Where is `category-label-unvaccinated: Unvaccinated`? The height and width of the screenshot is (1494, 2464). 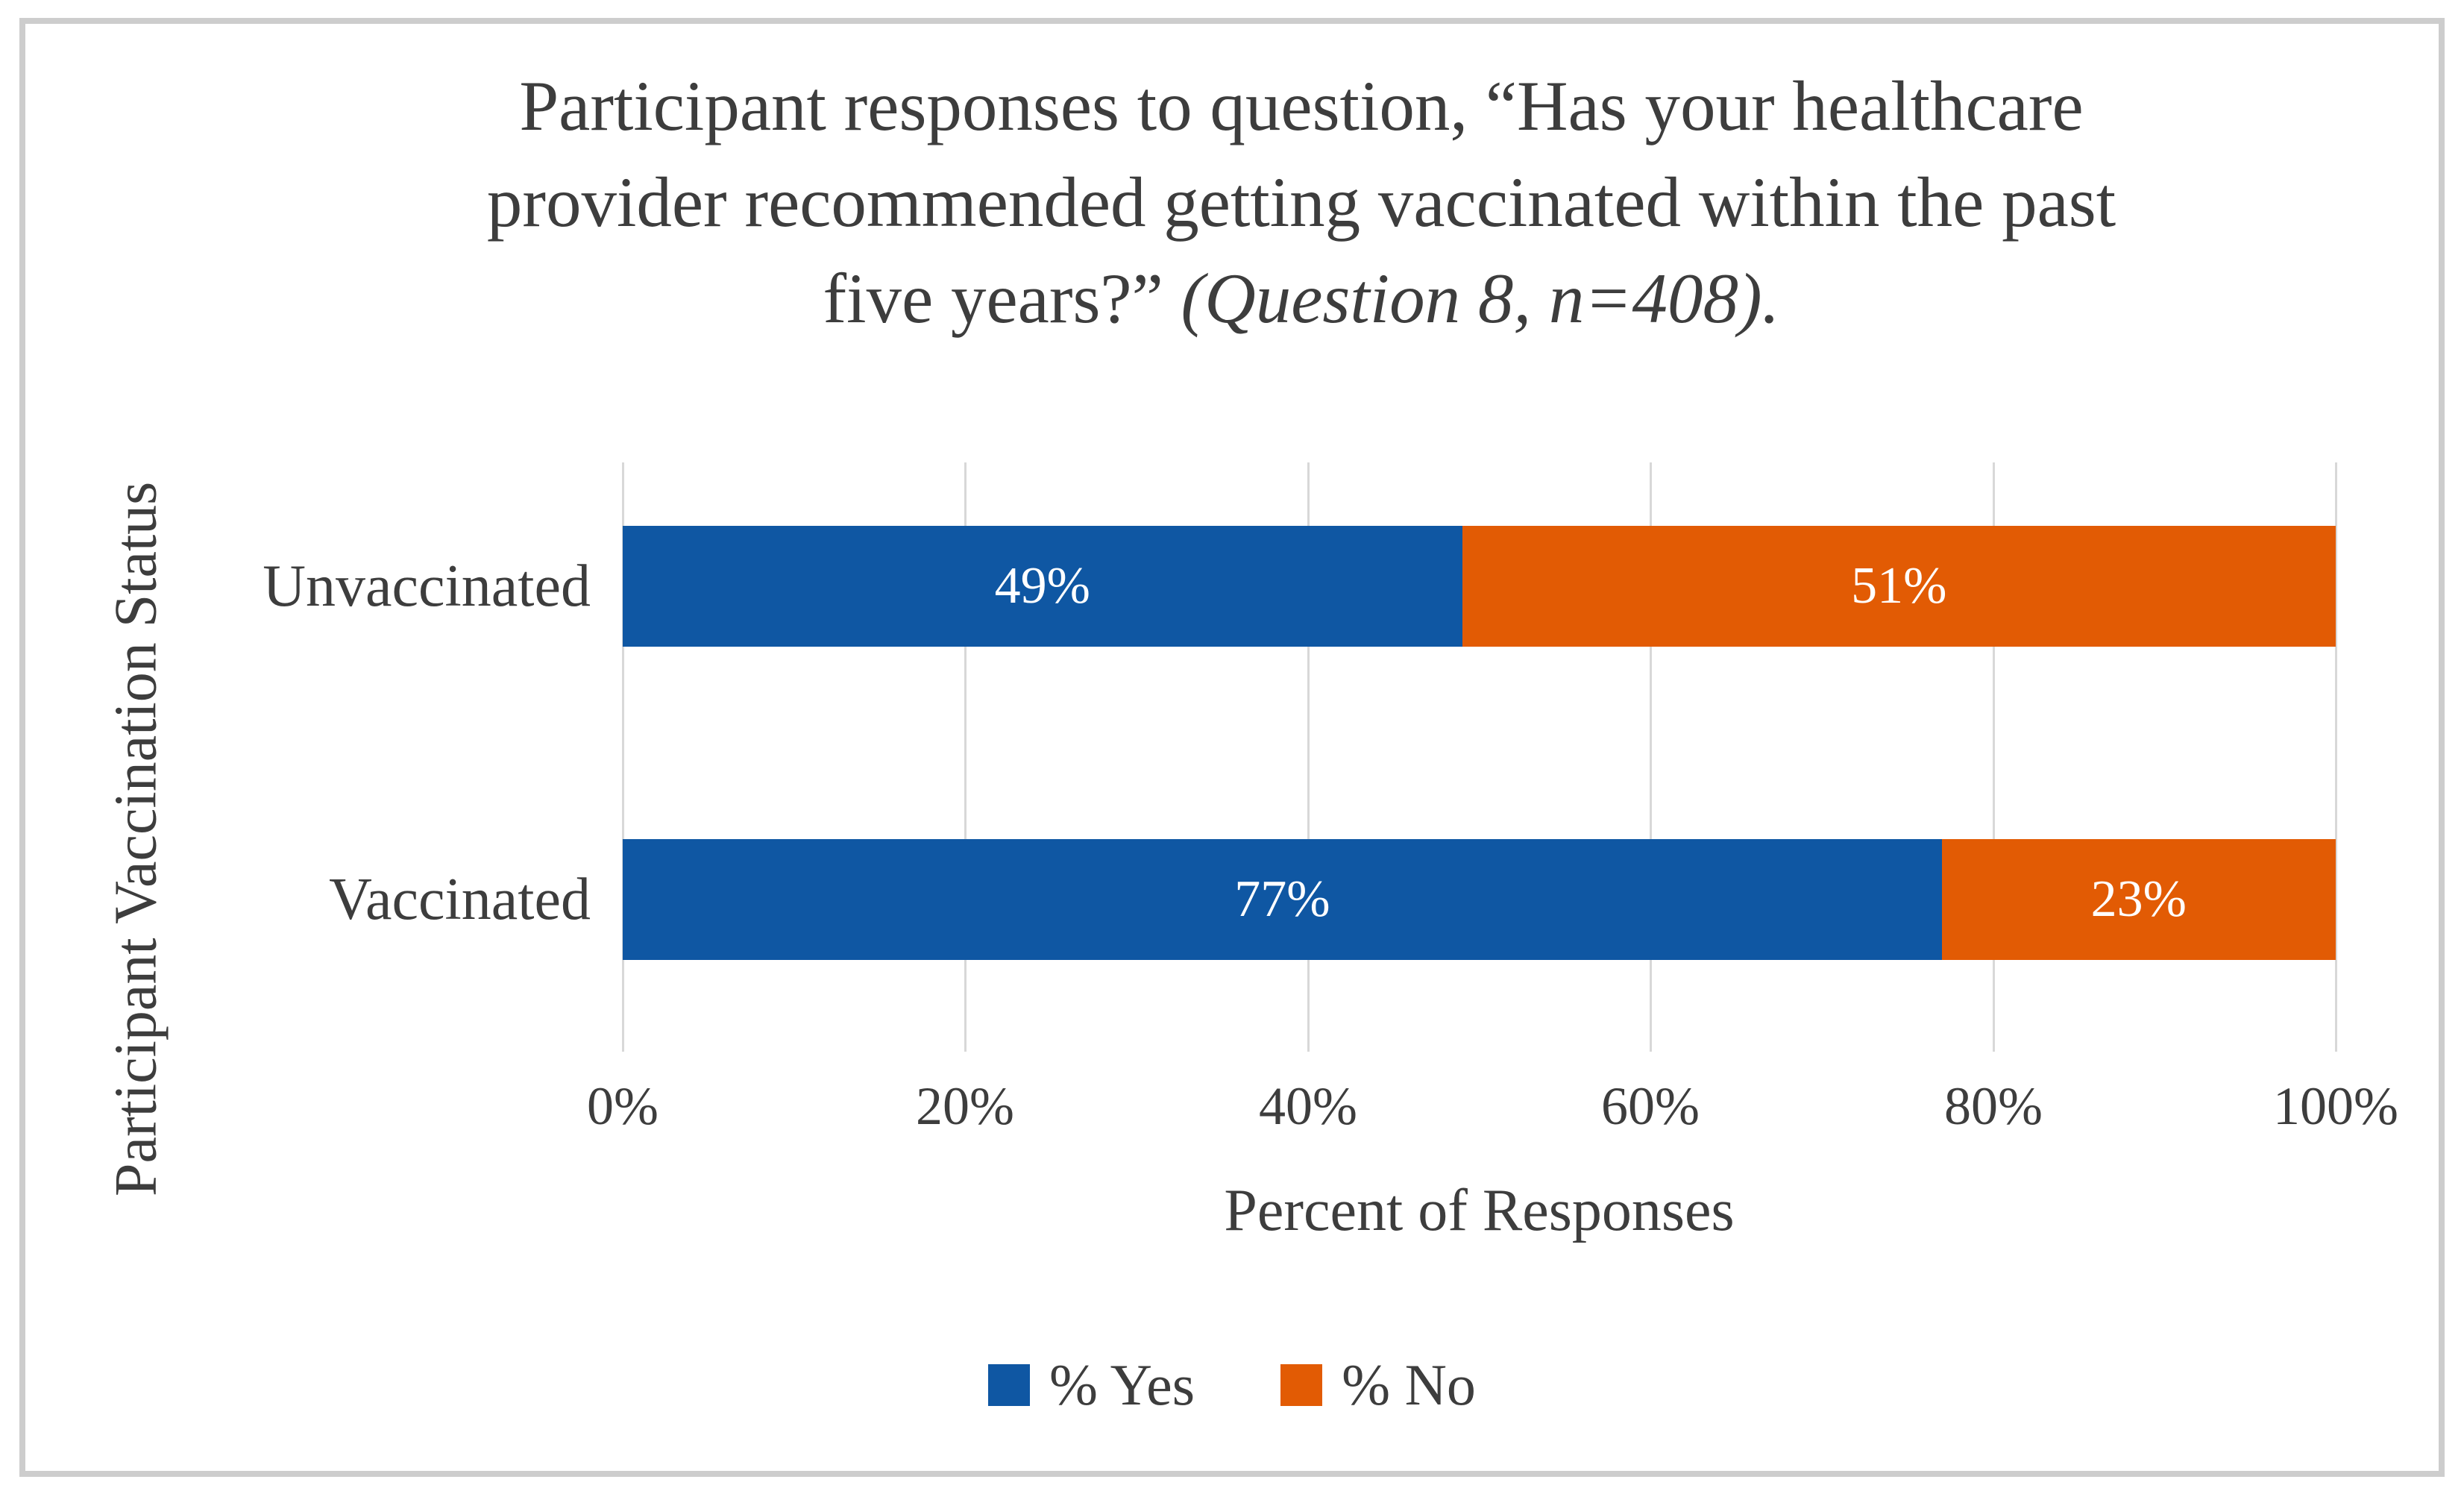
category-label-unvaccinated: Unvaccinated is located at coordinates (427, 586).